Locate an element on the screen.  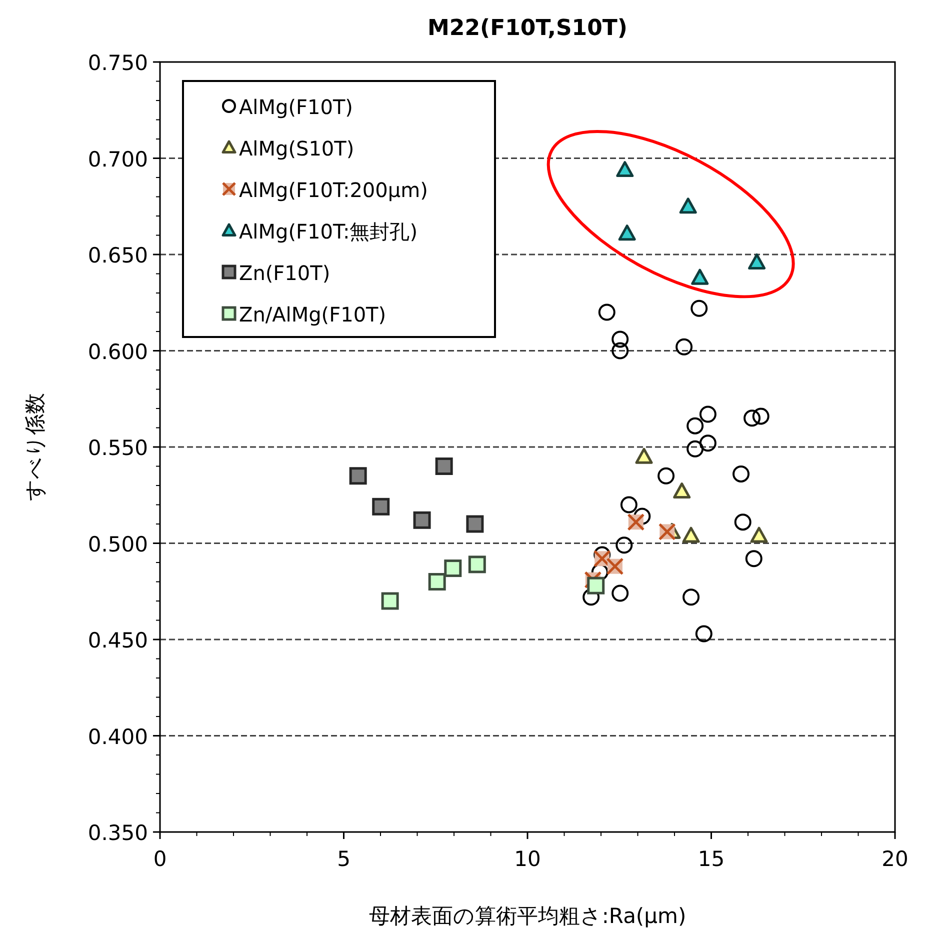
y-tick-label: 0.750 is located at coordinates (118, 63).